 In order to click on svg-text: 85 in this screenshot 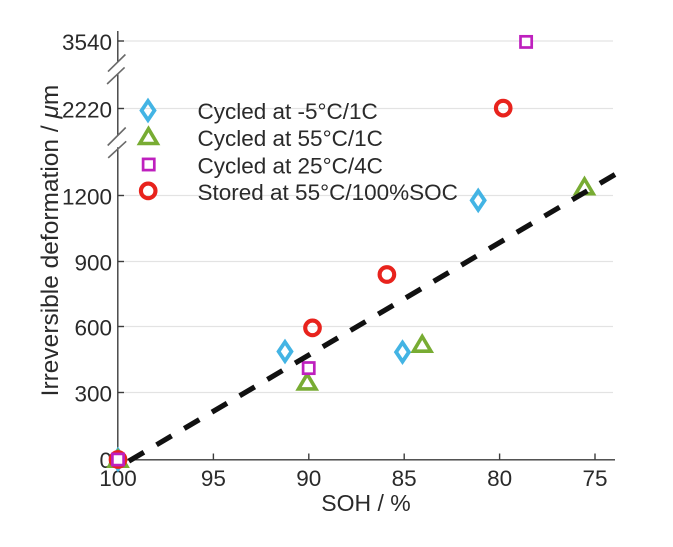, I will do `click(404, 478)`.